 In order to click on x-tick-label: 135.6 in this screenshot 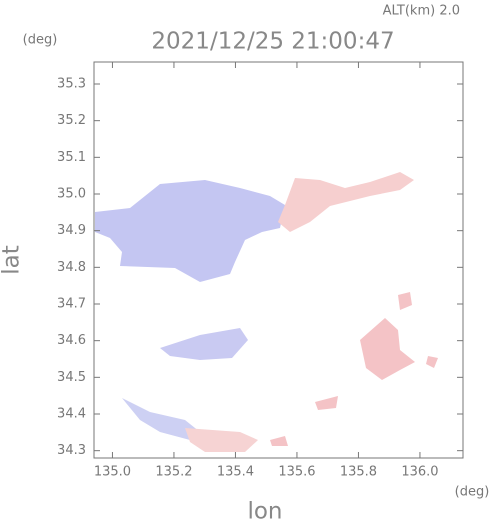, I will do `click(296, 472)`.